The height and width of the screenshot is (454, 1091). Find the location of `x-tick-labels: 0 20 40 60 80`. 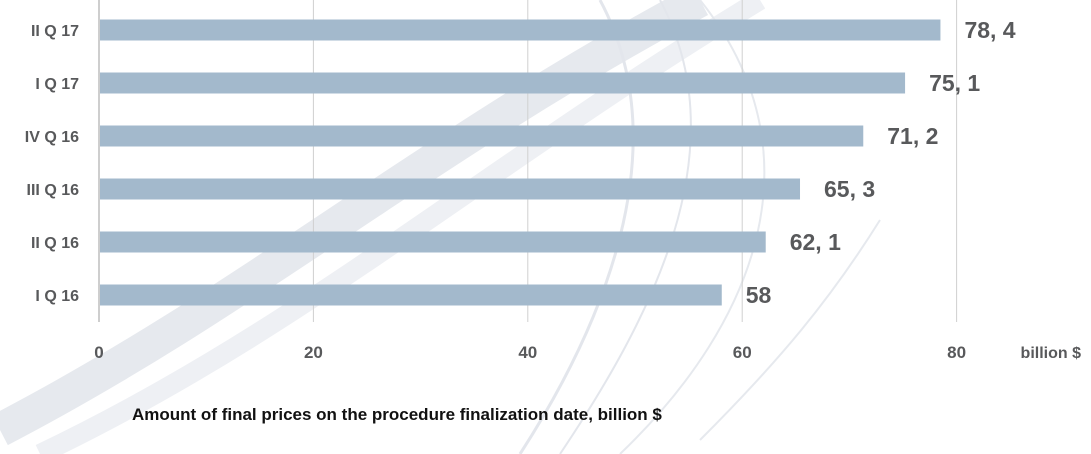

x-tick-labels: 0 20 40 60 80 is located at coordinates (530, 352).